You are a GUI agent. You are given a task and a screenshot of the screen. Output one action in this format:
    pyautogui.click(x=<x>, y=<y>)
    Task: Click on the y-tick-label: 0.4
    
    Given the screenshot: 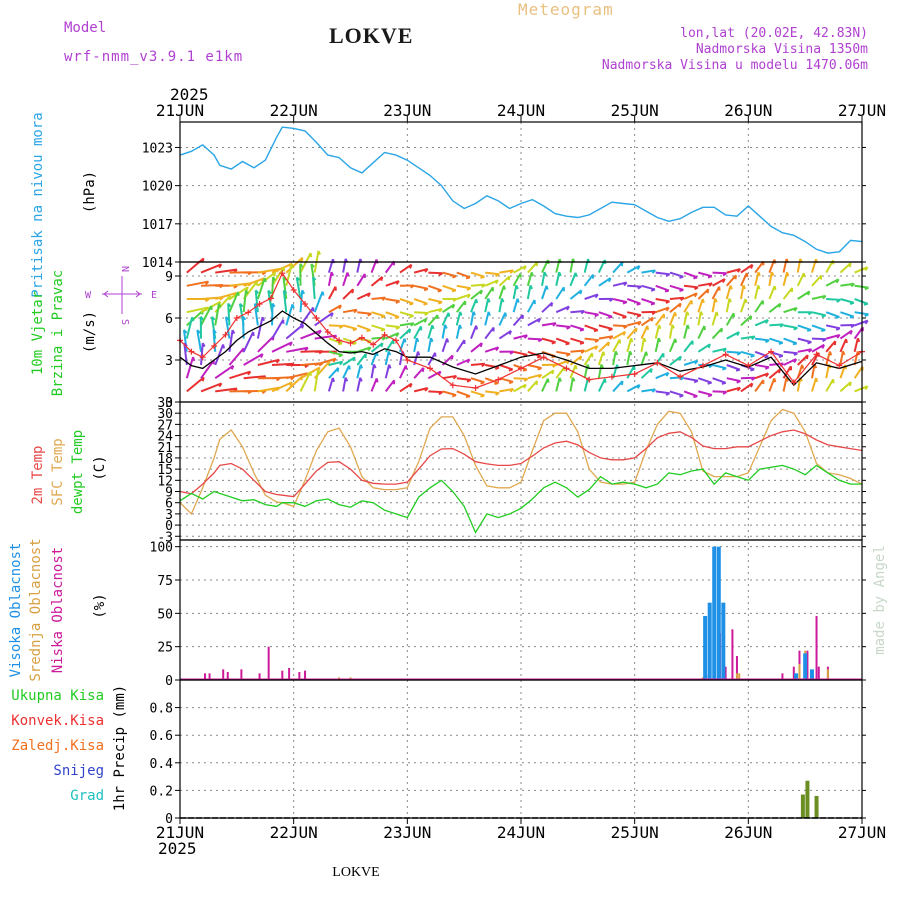 What is the action you would take?
    pyautogui.click(x=162, y=764)
    